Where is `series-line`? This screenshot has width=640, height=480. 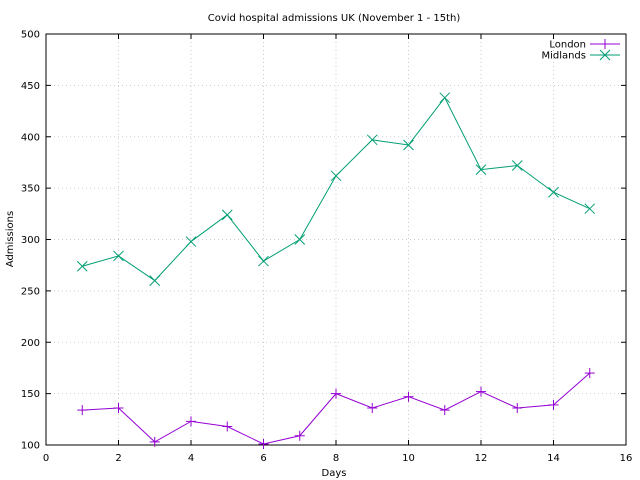
series-line is located at coordinates (336, 408).